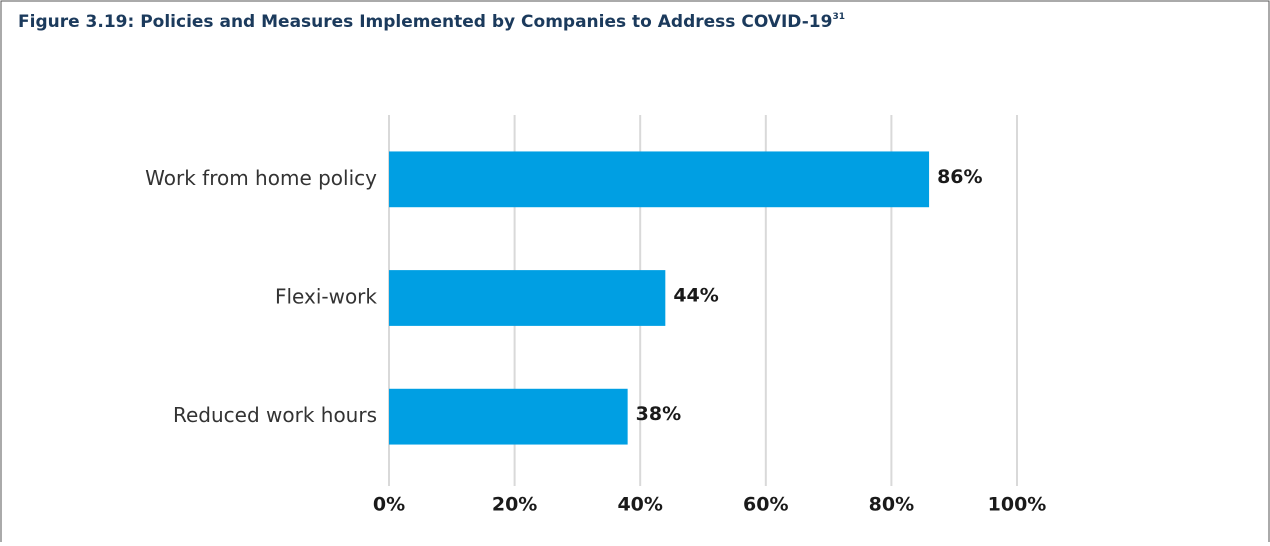 Image resolution: width=1270 pixels, height=546 pixels. What do you see at coordinates (1017, 505) in the screenshot?
I see `x-tick-label: 100%` at bounding box center [1017, 505].